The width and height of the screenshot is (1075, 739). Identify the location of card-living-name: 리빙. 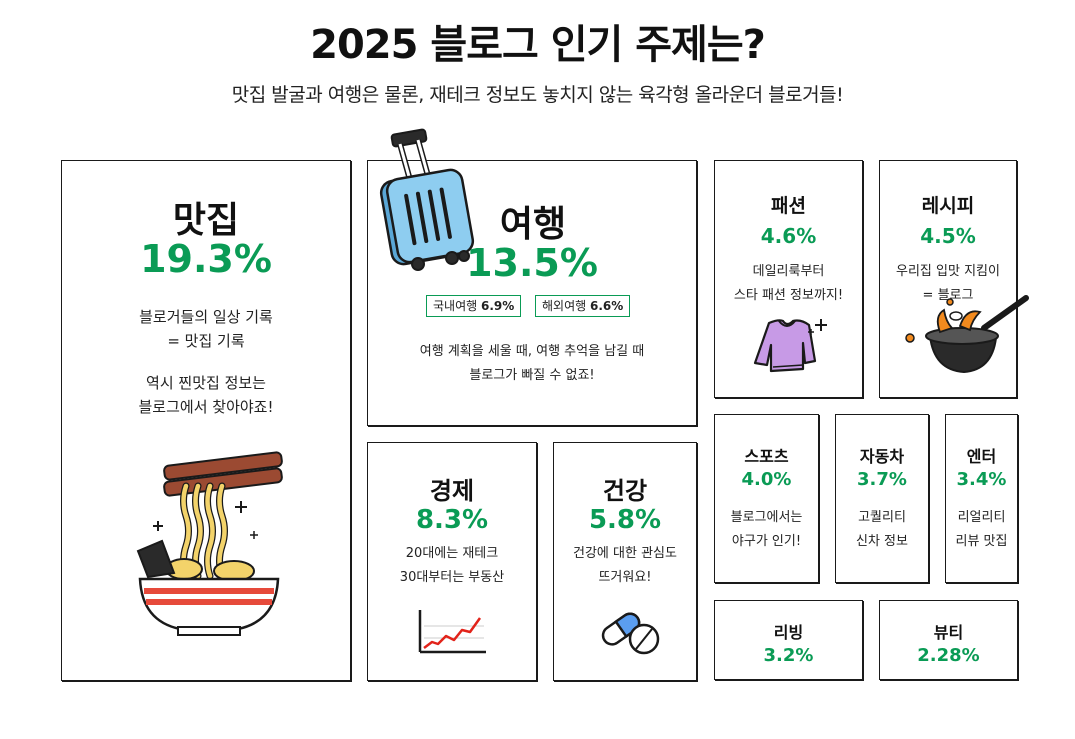
(788, 632).